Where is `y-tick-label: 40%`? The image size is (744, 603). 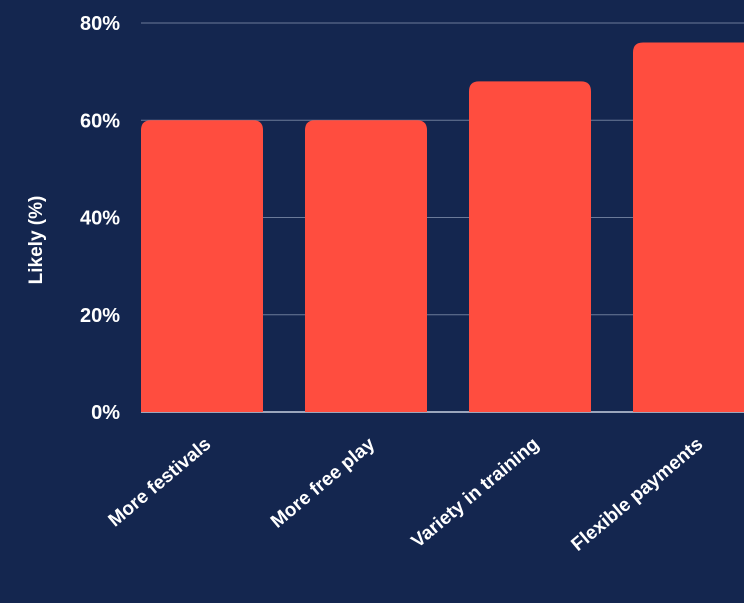 y-tick-label: 40% is located at coordinates (100, 219).